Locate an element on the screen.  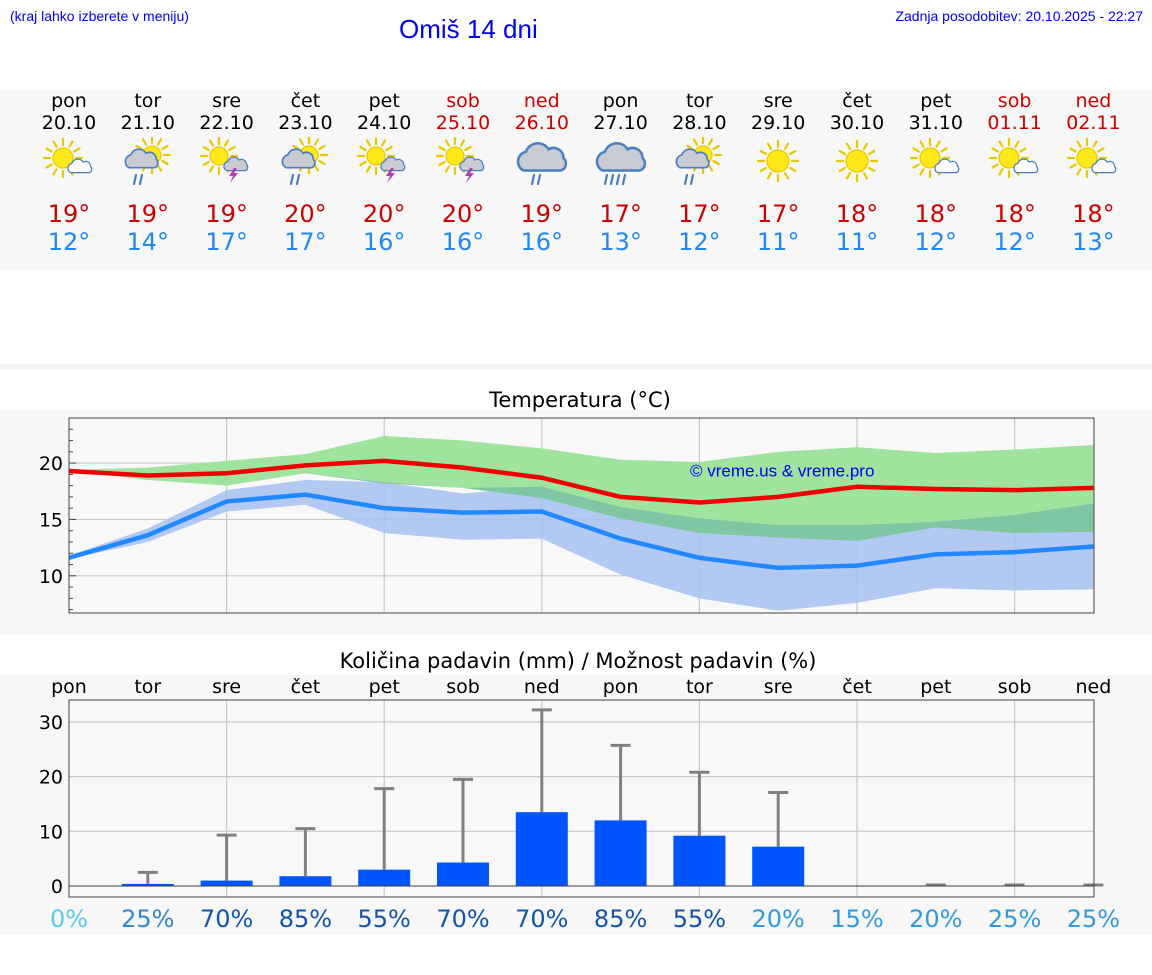
y-tick-label: 10 is located at coordinates (51, 832).